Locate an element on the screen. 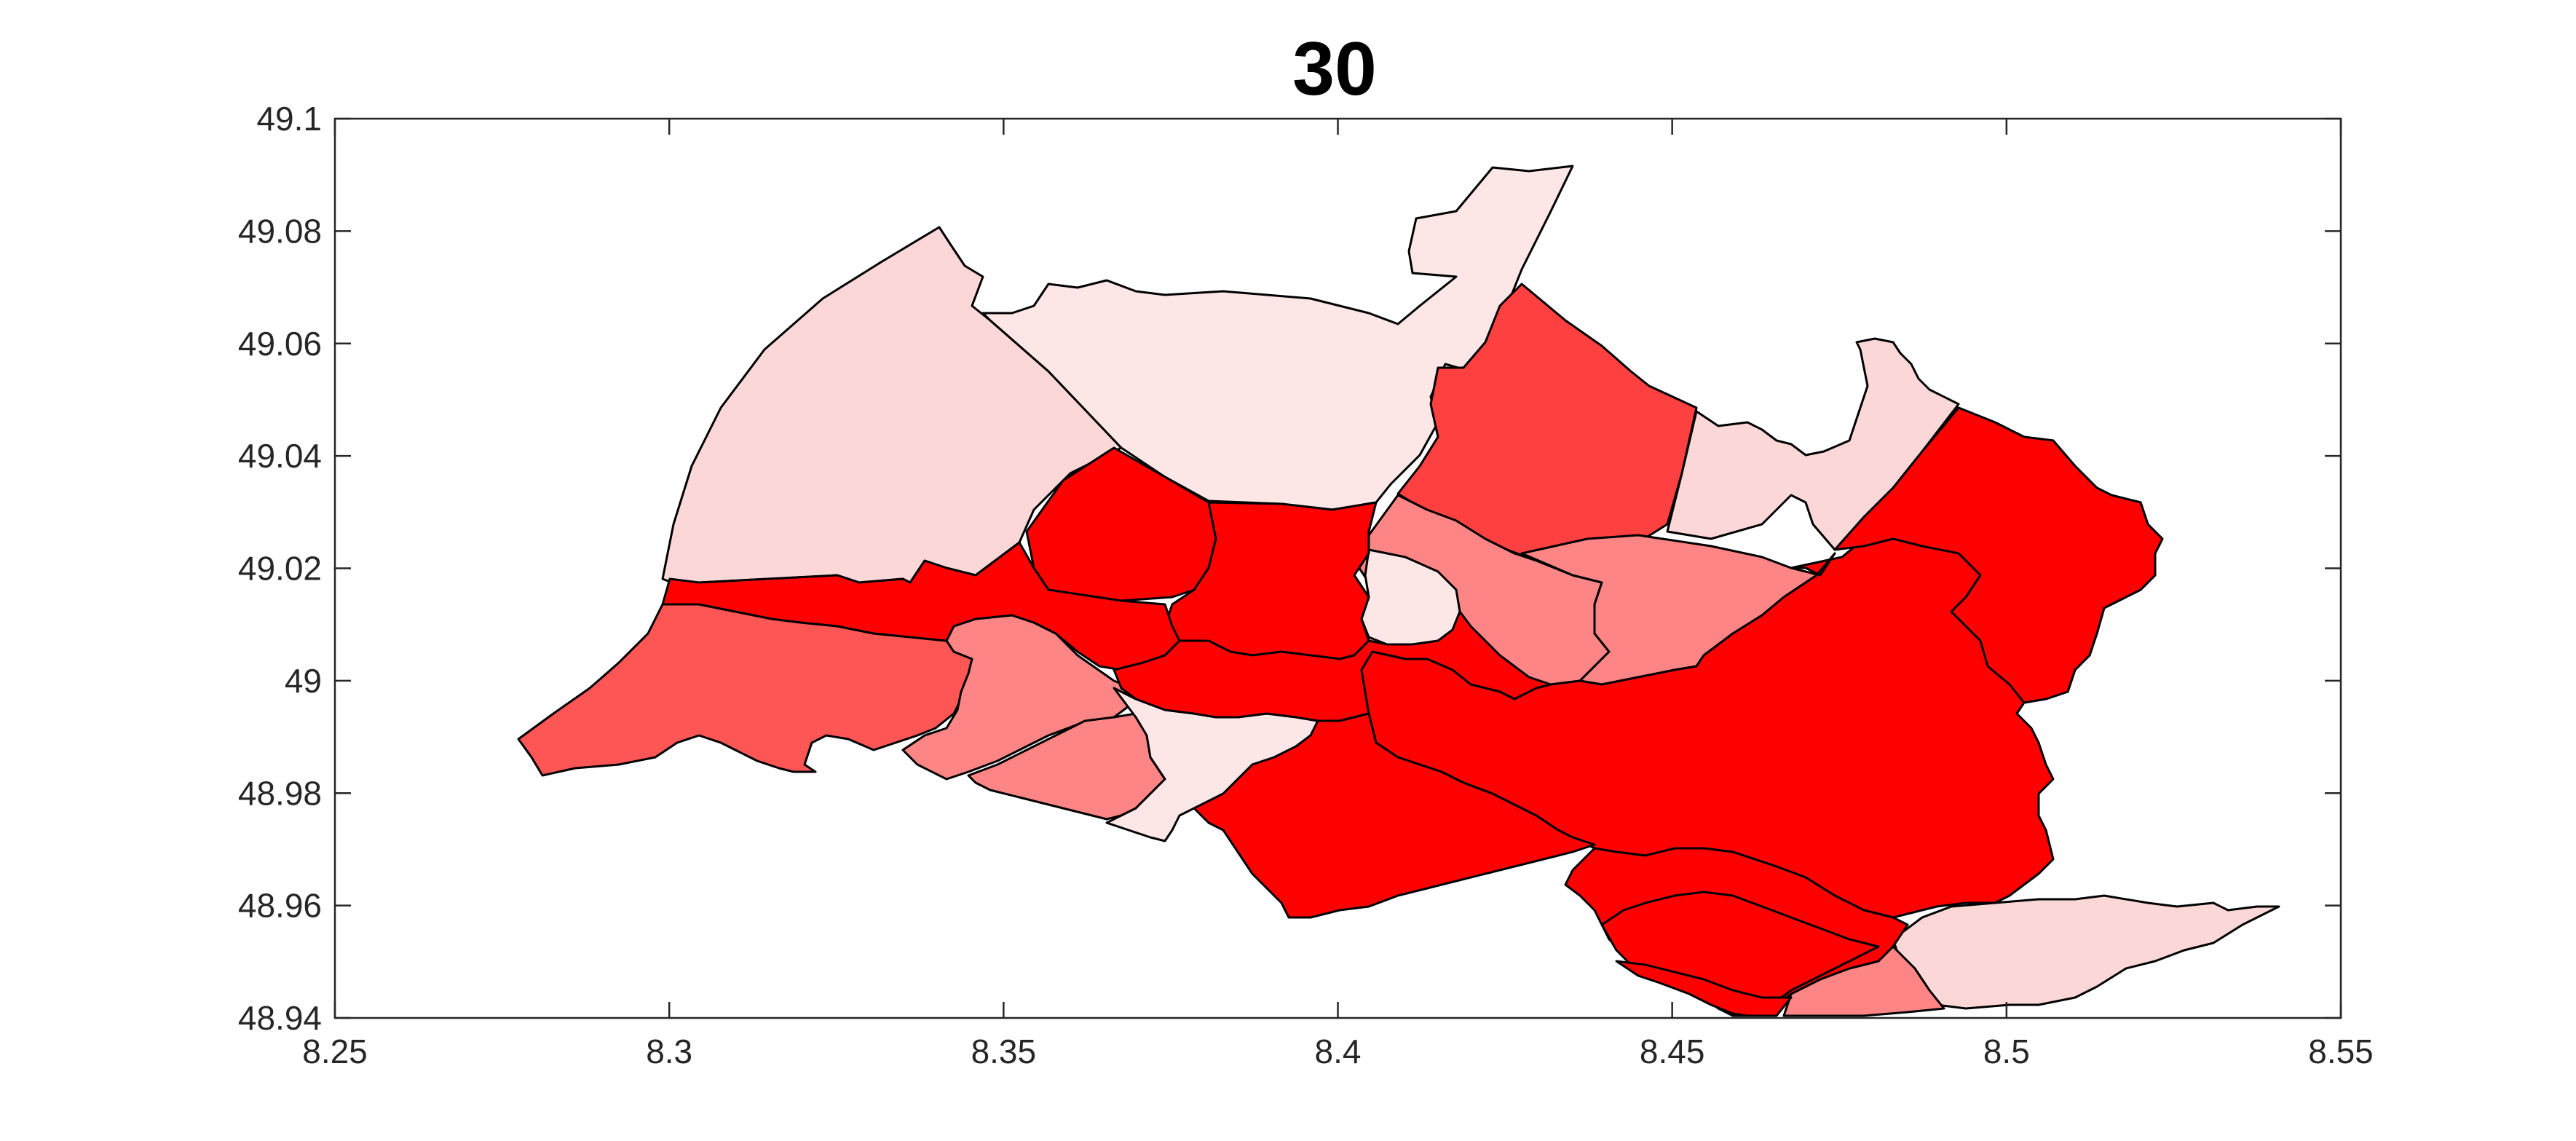 The width and height of the screenshot is (2576, 1141). x-tick-label: 8.25 is located at coordinates (335, 1051).